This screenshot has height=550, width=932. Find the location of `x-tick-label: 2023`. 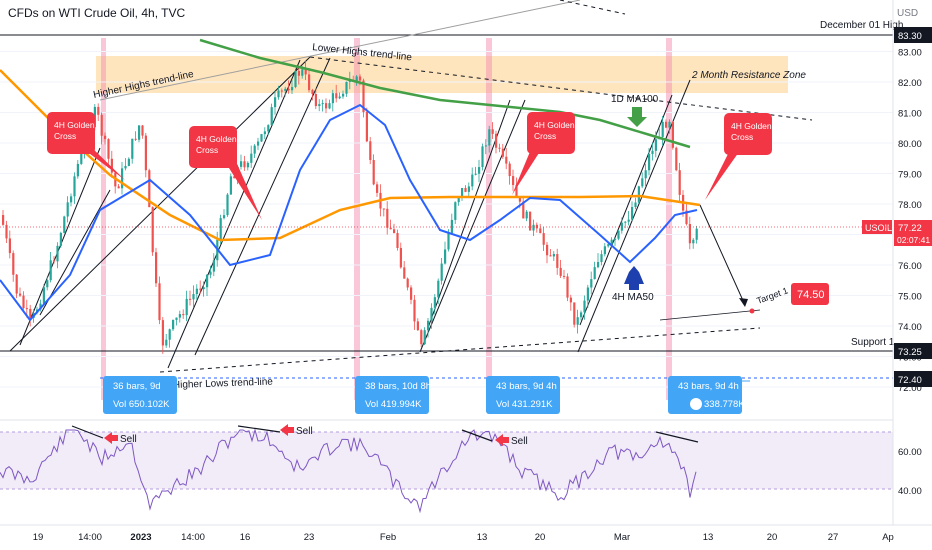

x-tick-label: 2023 is located at coordinates (140, 537).